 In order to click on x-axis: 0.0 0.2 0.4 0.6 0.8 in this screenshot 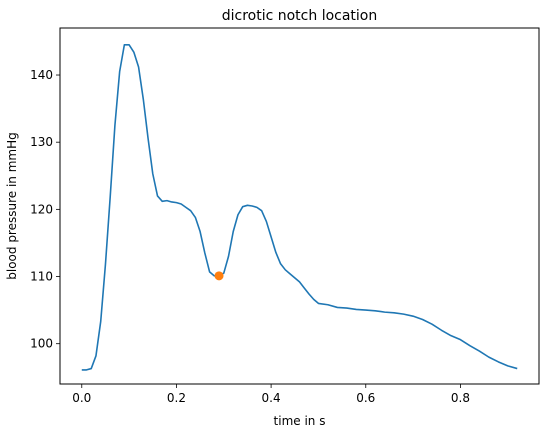, I will do `click(271, 394)`.